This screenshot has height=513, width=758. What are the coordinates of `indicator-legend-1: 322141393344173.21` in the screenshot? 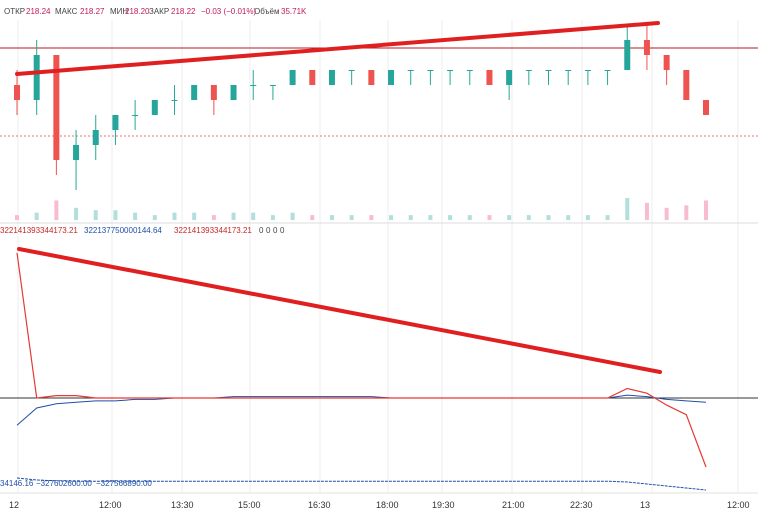 It's located at (39, 230).